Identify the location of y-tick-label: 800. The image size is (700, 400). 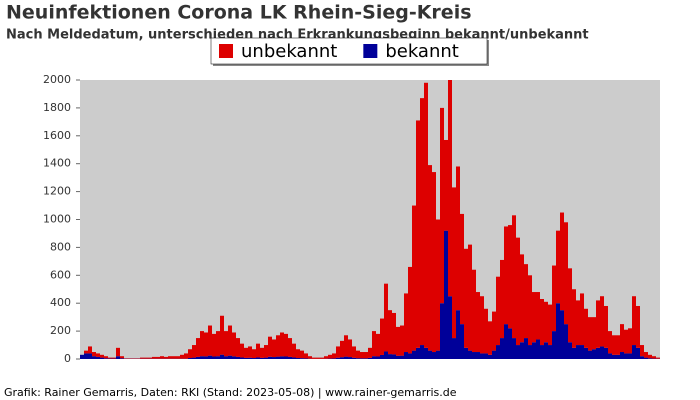
(60, 246).